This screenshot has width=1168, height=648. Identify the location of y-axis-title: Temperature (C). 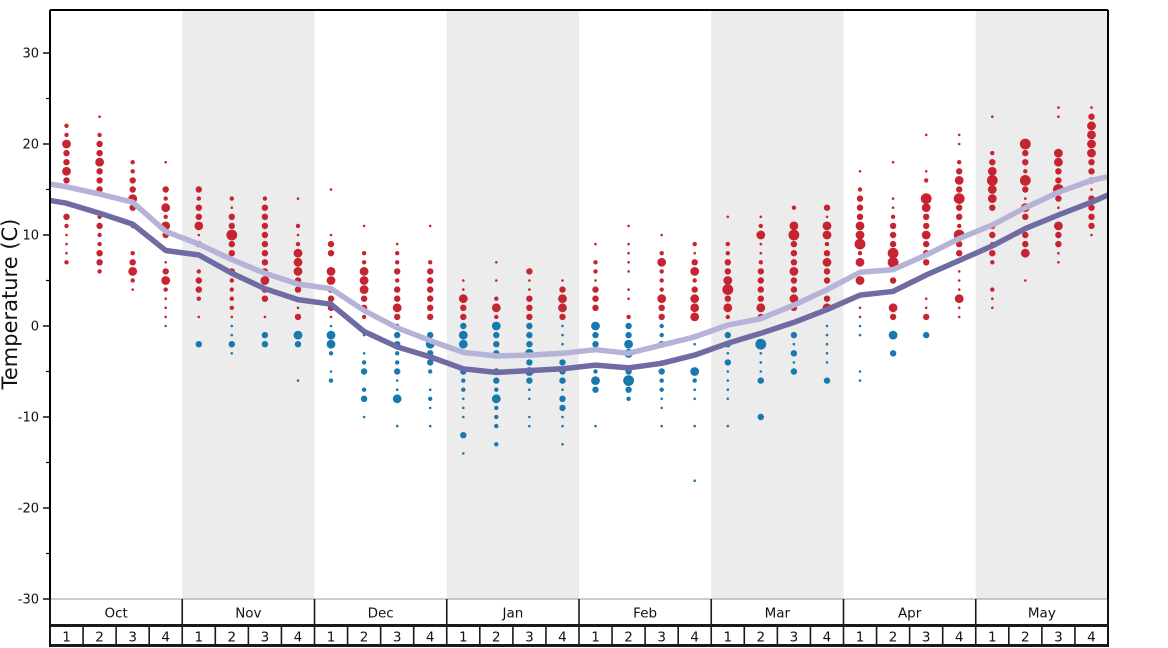
(11, 305).